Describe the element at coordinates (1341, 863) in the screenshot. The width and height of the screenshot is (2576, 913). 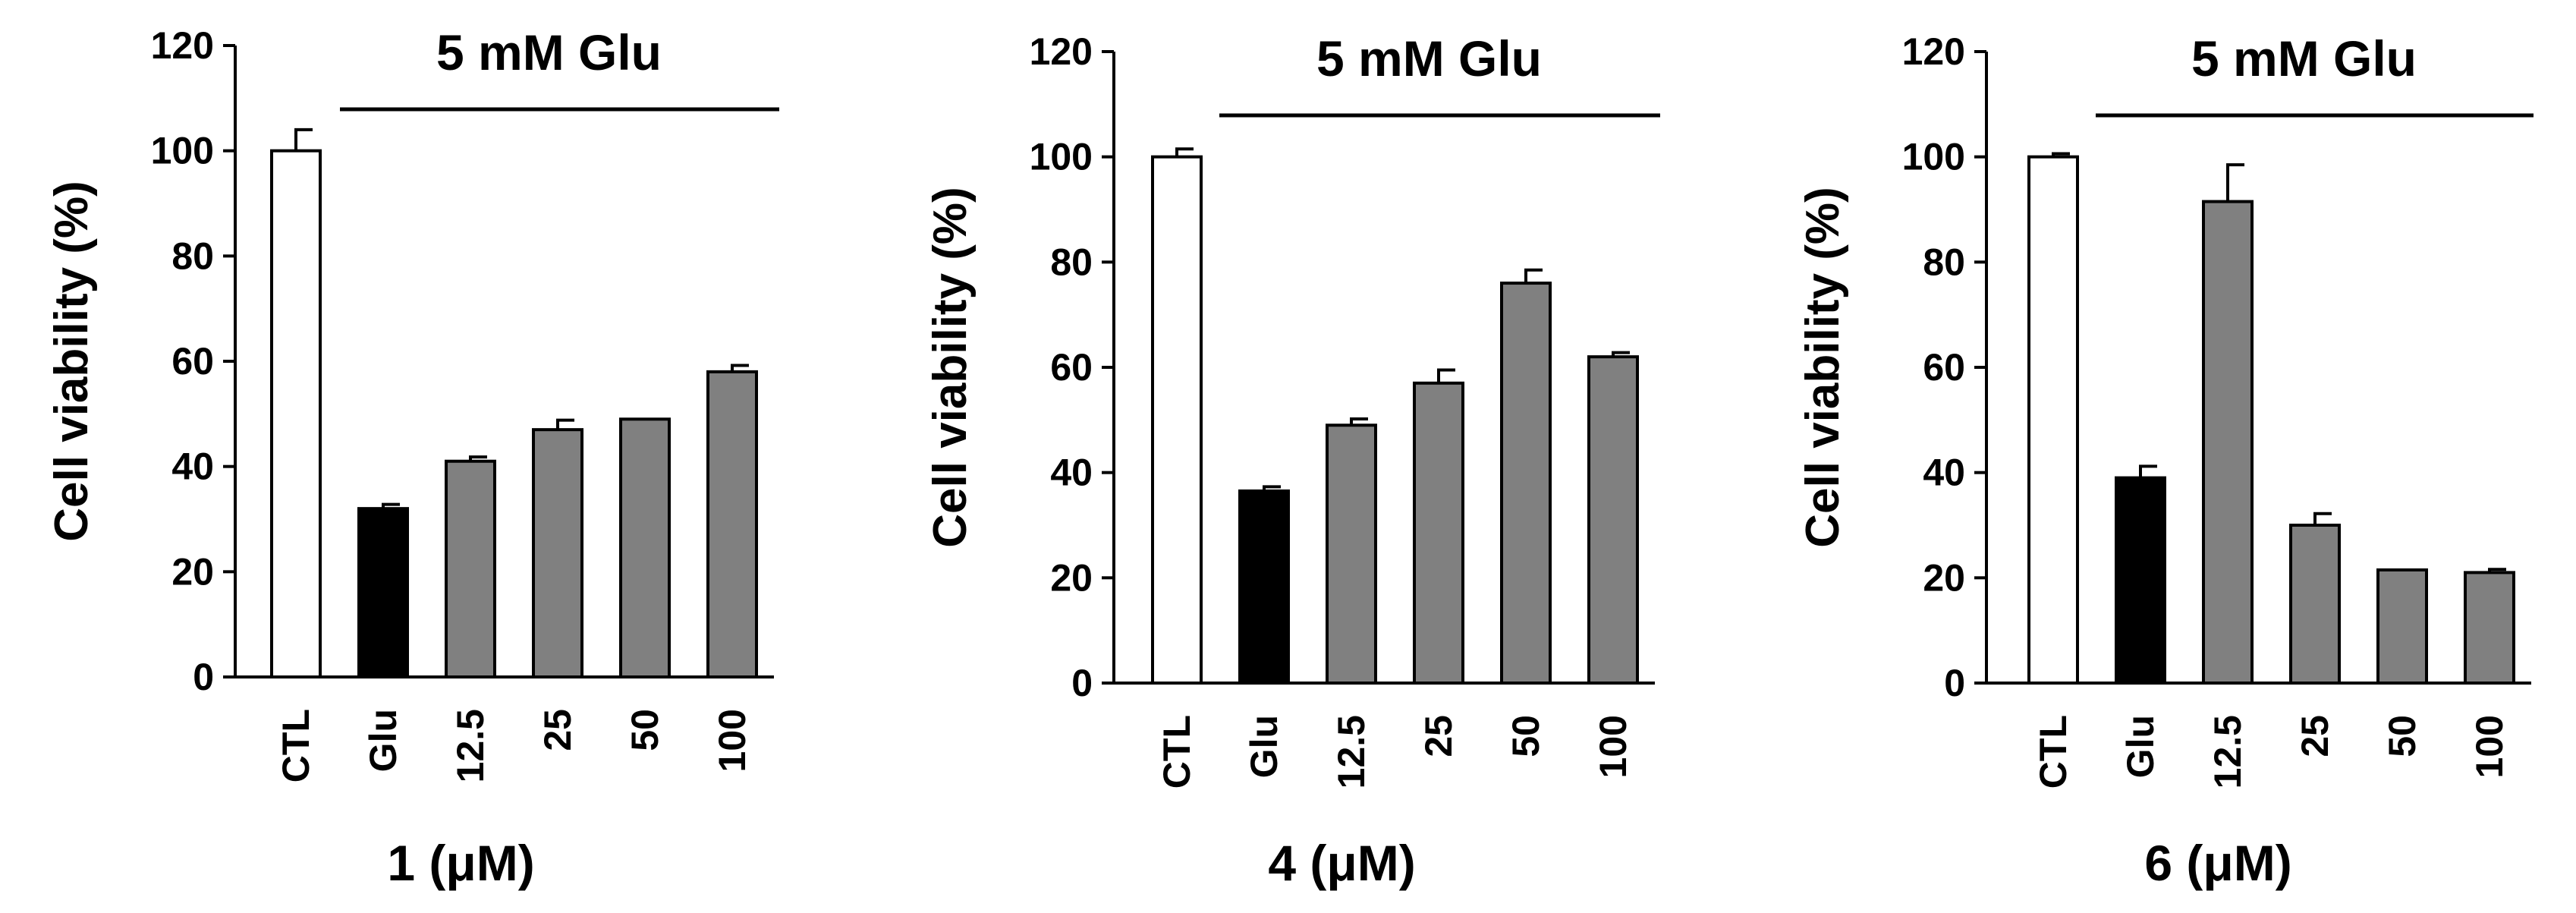
I see `x-axis-title: 4 (μM)` at that location.